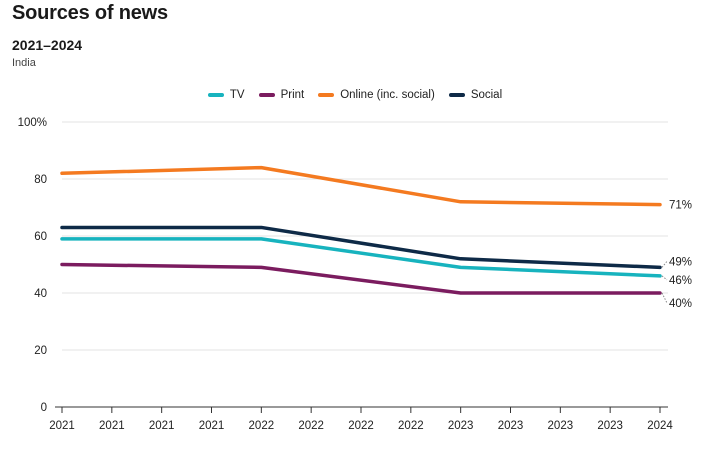  I want to click on chart-region: India, so click(24, 63).